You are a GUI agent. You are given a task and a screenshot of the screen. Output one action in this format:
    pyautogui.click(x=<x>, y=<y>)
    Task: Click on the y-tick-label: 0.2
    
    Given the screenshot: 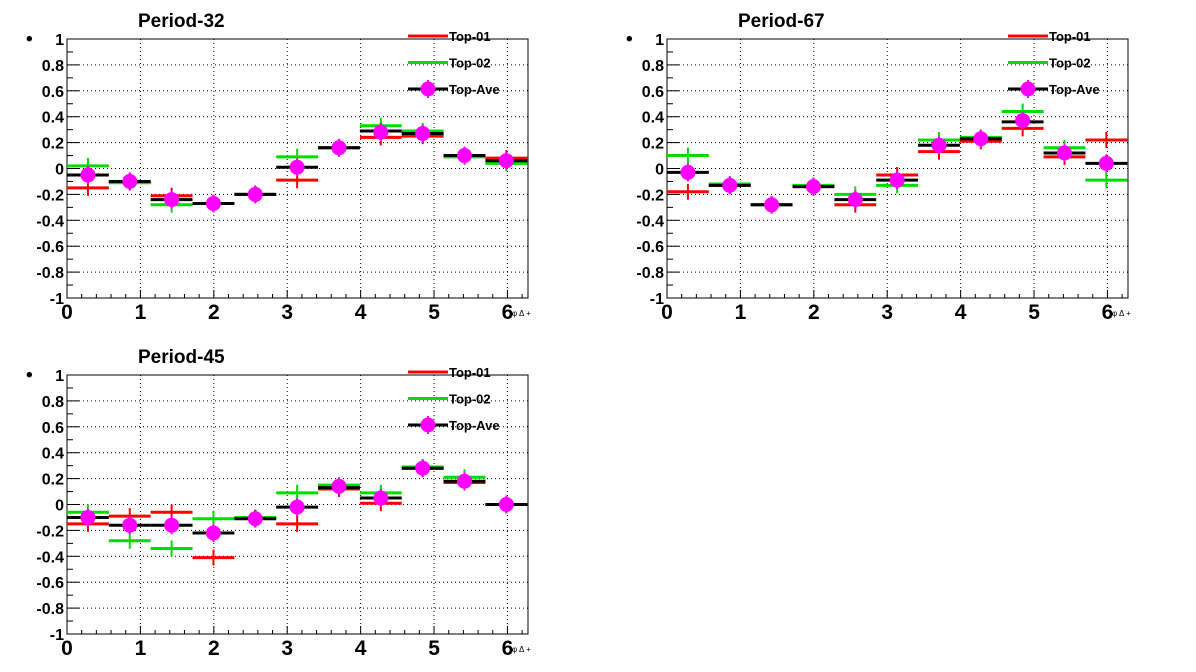 What is the action you would take?
    pyautogui.click(x=53, y=144)
    